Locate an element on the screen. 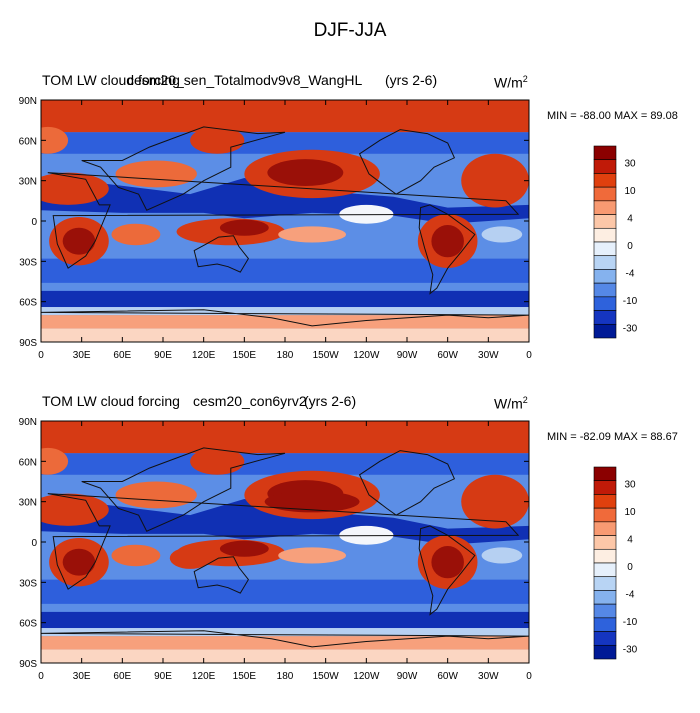 This screenshot has height=713, width=700. blob-north-pacific-strong is located at coordinates (312, 501).